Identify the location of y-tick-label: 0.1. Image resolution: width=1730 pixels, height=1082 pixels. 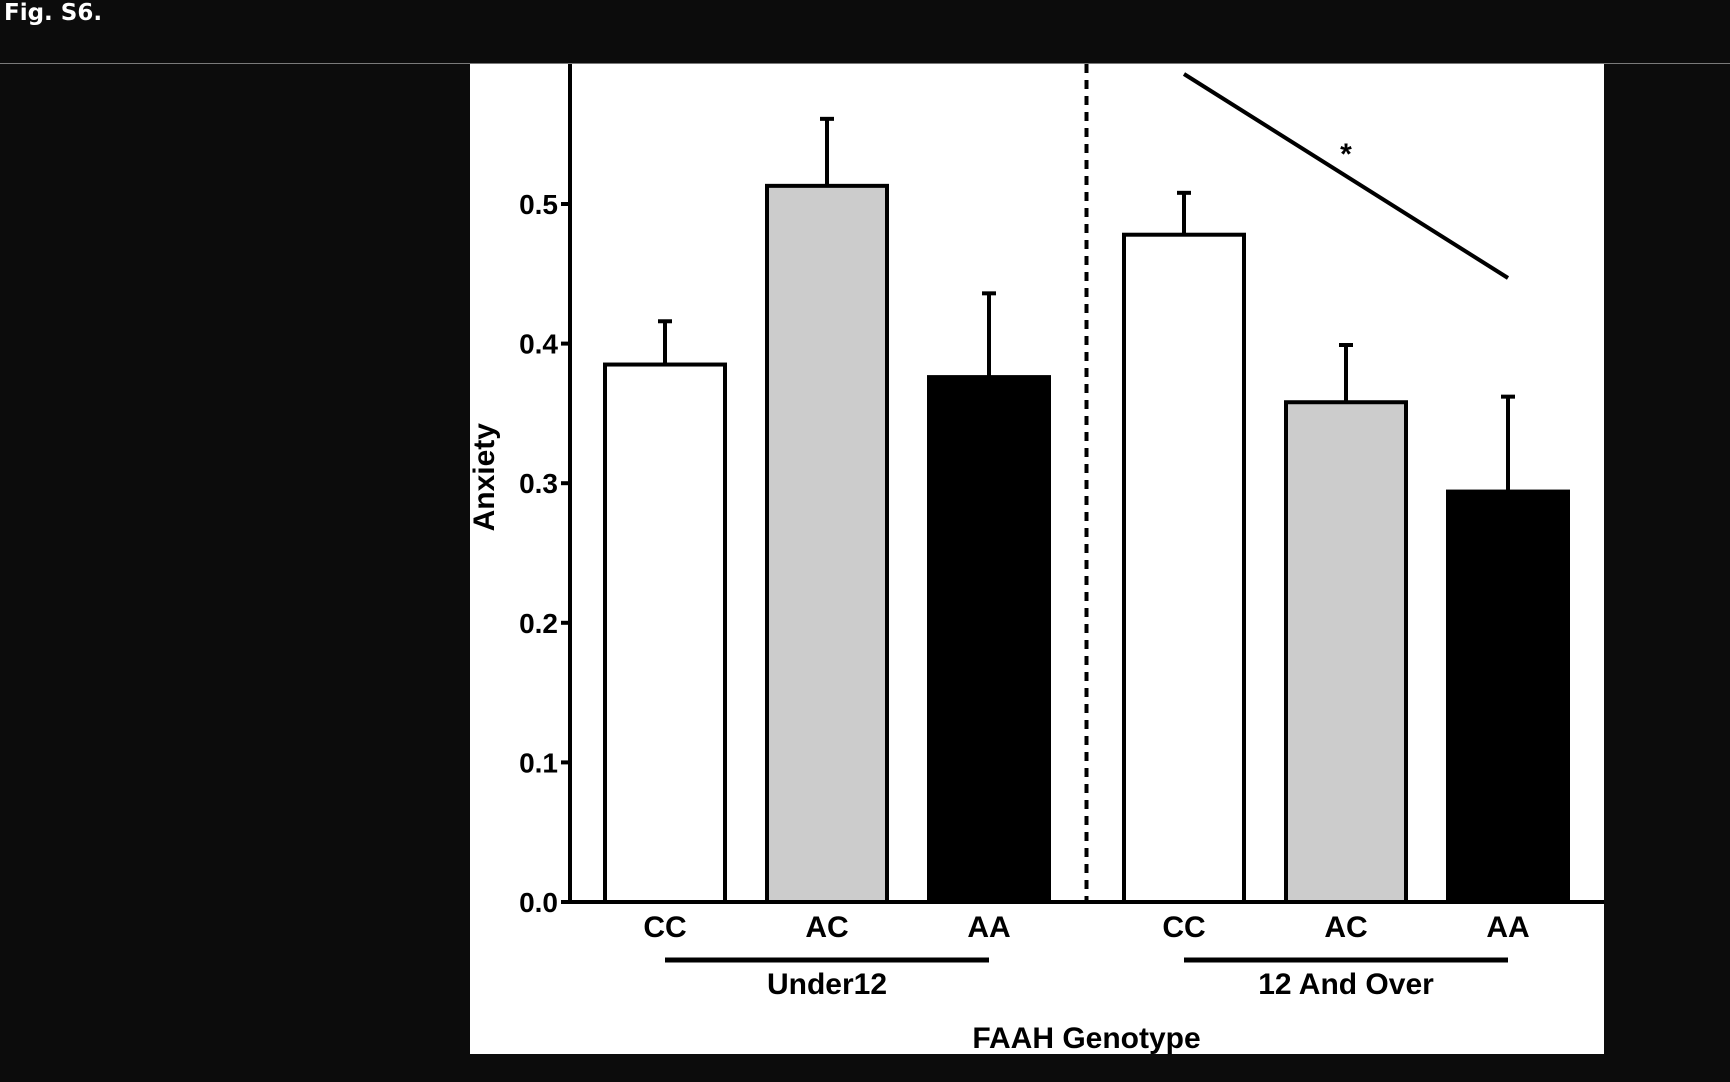
(538, 762).